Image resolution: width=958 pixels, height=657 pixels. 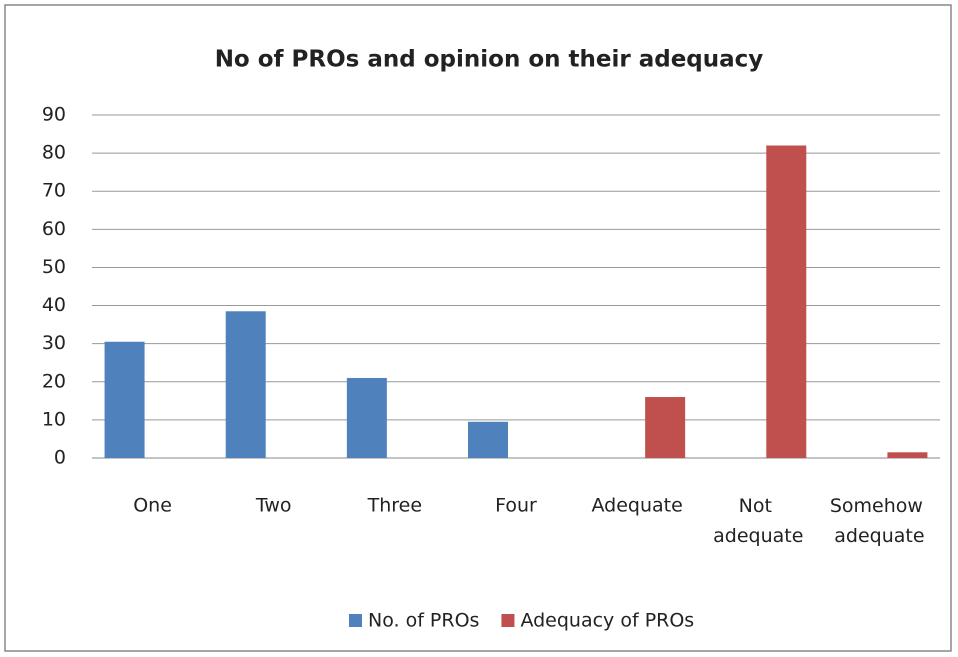 I want to click on y-tick-label: 30, so click(x=54, y=343).